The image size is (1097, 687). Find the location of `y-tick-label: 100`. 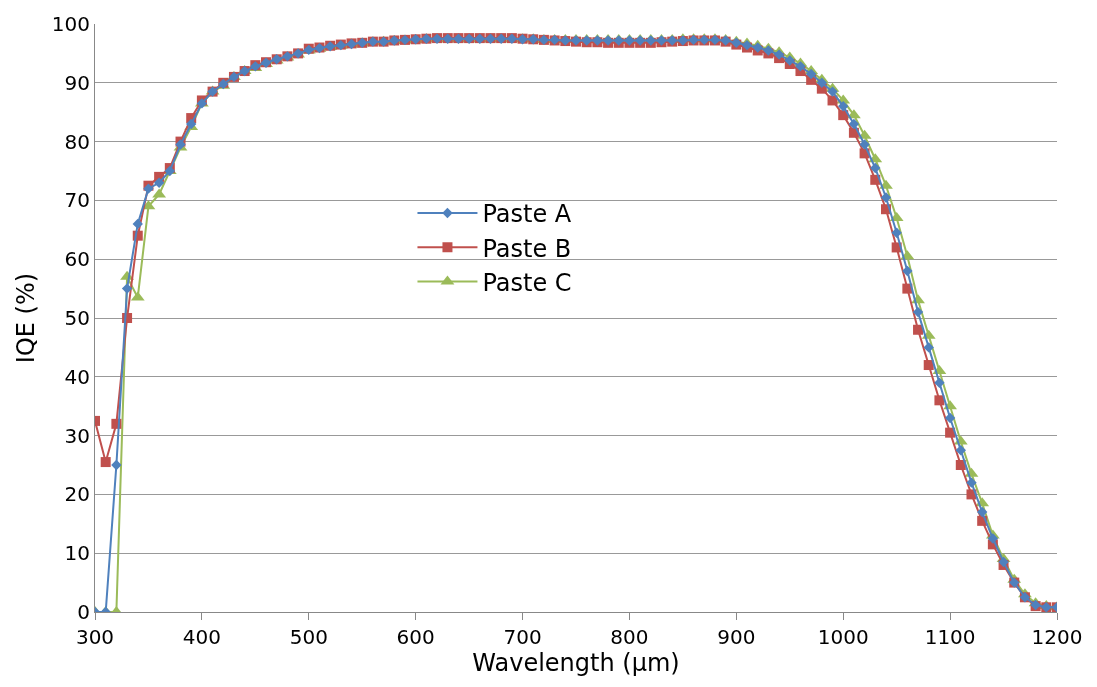

y-tick-label: 100 is located at coordinates (70, 24).